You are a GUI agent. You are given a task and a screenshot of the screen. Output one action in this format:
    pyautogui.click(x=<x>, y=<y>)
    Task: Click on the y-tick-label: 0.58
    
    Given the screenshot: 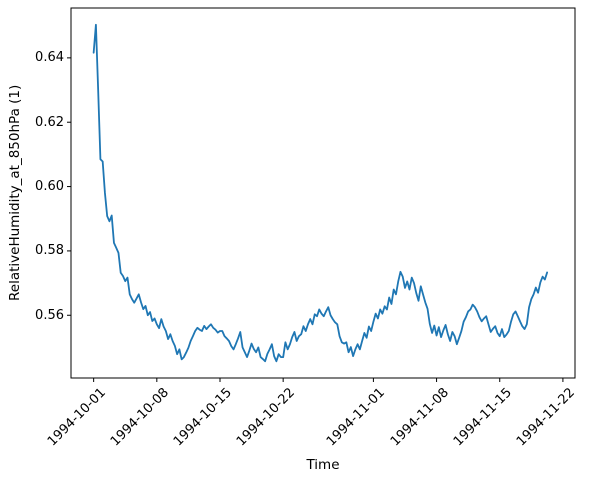 What is the action you would take?
    pyautogui.click(x=49, y=251)
    